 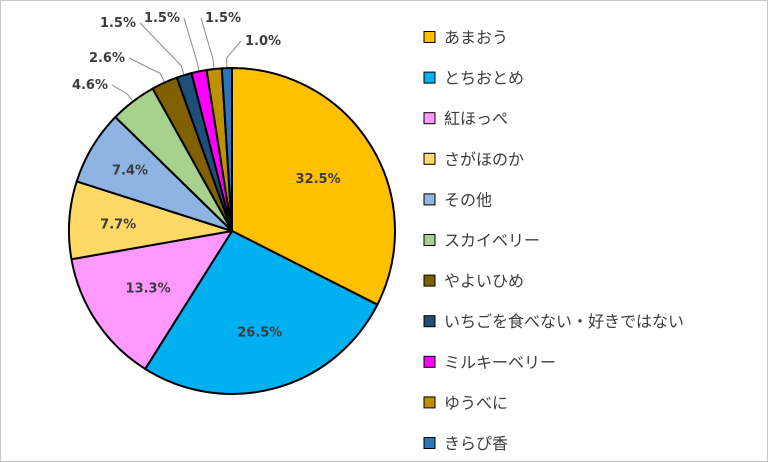 I want to click on legend-label-4: さがほのか, so click(x=484, y=159).